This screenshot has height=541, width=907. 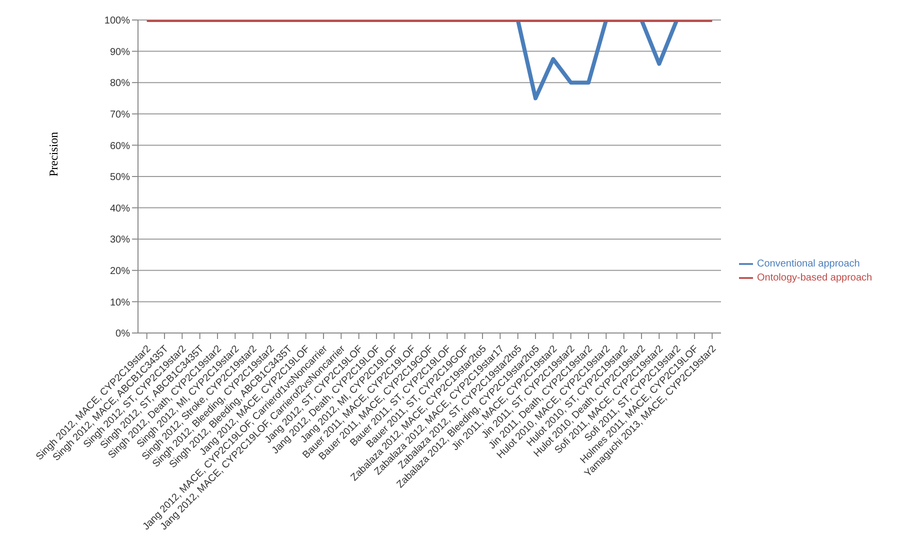 What do you see at coordinates (808, 264) in the screenshot?
I see `legend-label: Conventional approach` at bounding box center [808, 264].